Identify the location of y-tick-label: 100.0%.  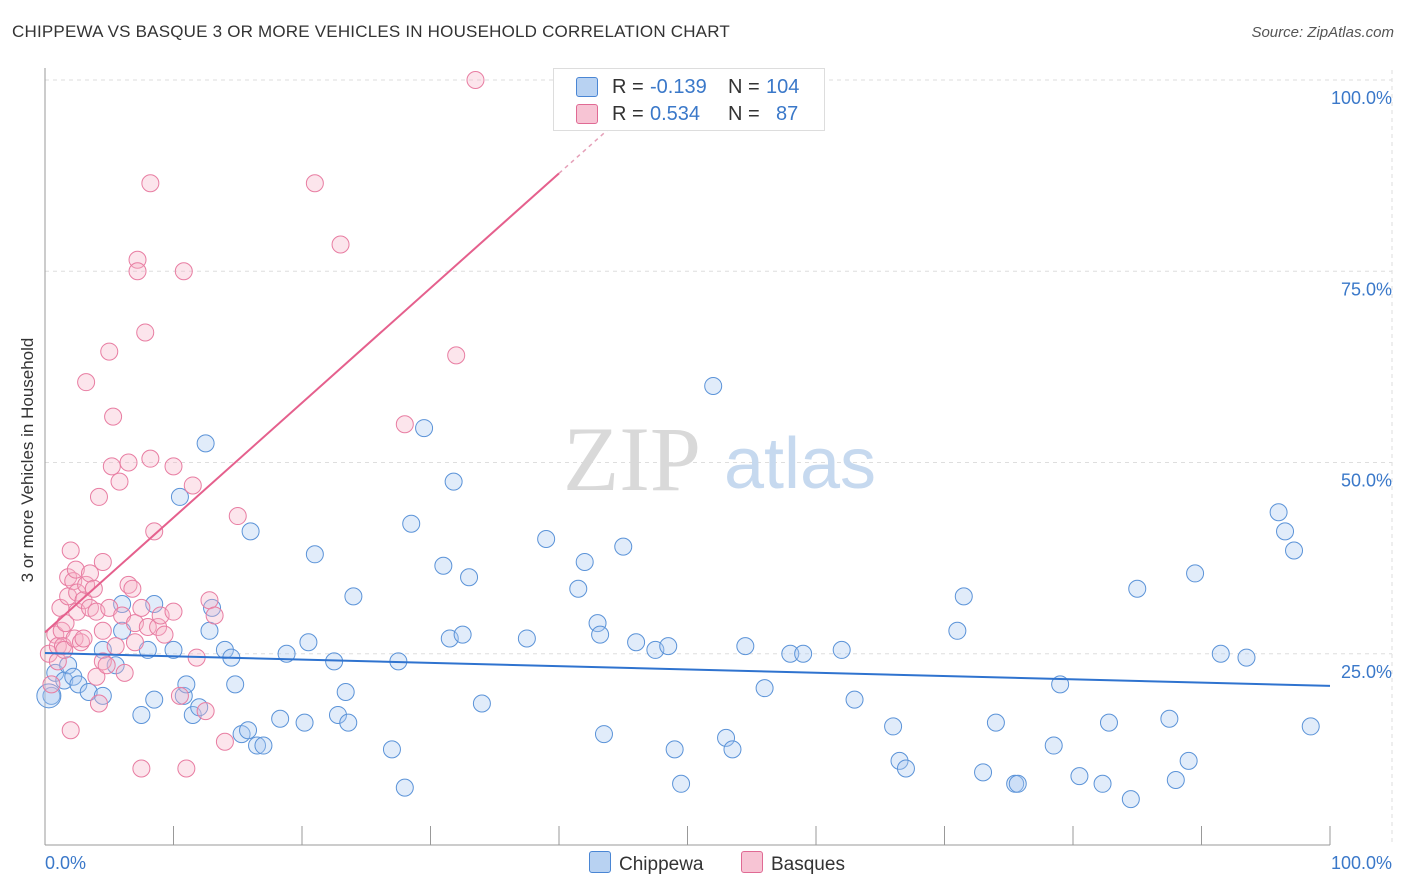
(1361, 98).